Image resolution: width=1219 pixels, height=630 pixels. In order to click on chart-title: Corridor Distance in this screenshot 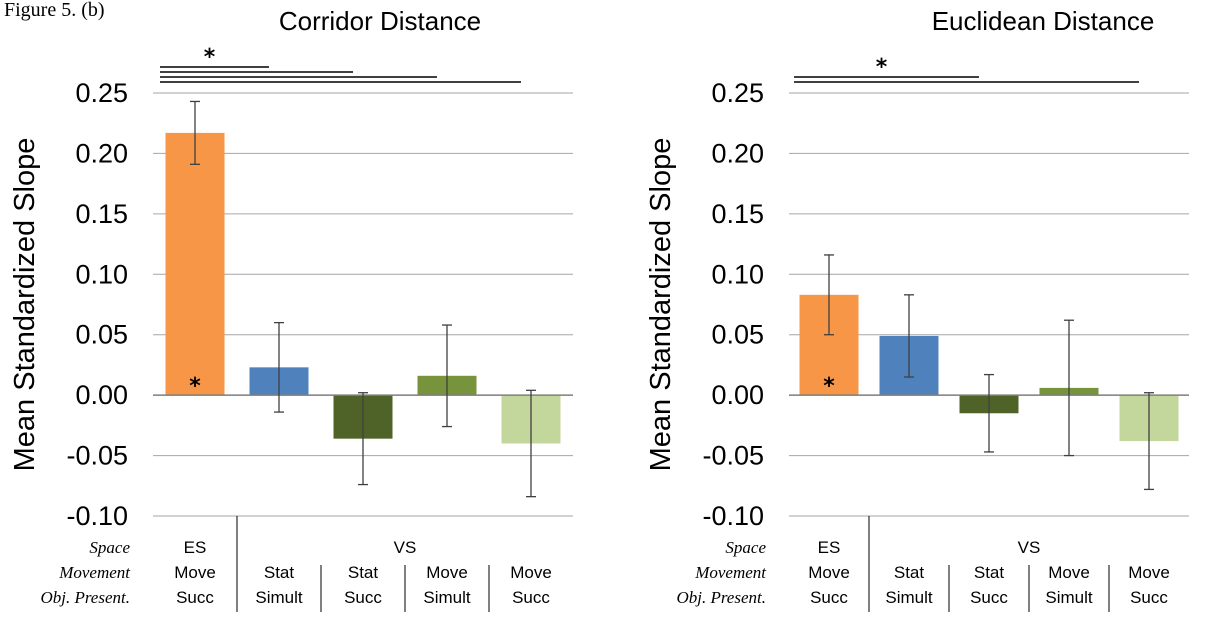, I will do `click(380, 21)`.